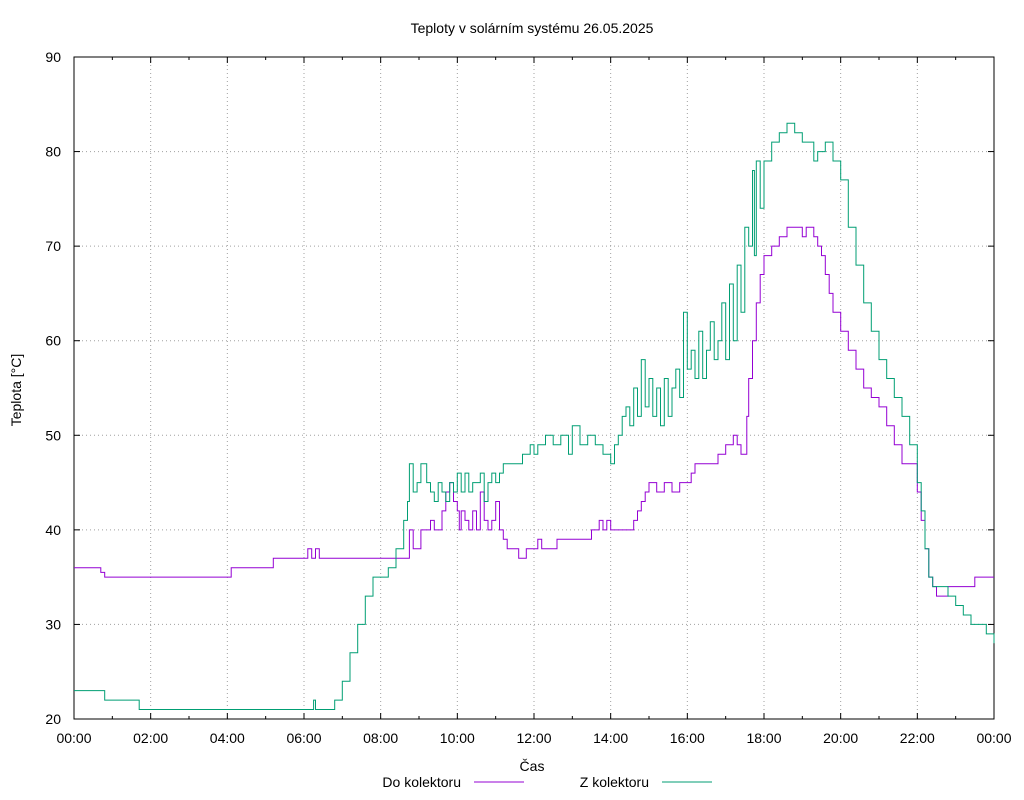  Describe the element at coordinates (547, 782) in the screenshot. I see `legend: Do kolektoru Z kolektoru` at that location.